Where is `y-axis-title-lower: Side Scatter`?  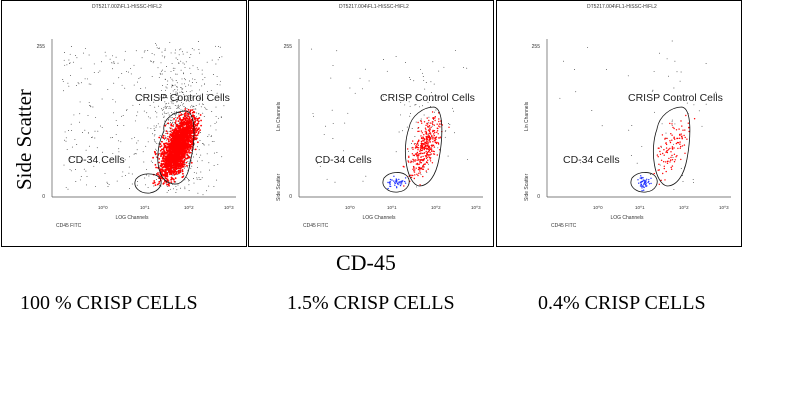 y-axis-title-lower: Side Scatter is located at coordinates (279, 187).